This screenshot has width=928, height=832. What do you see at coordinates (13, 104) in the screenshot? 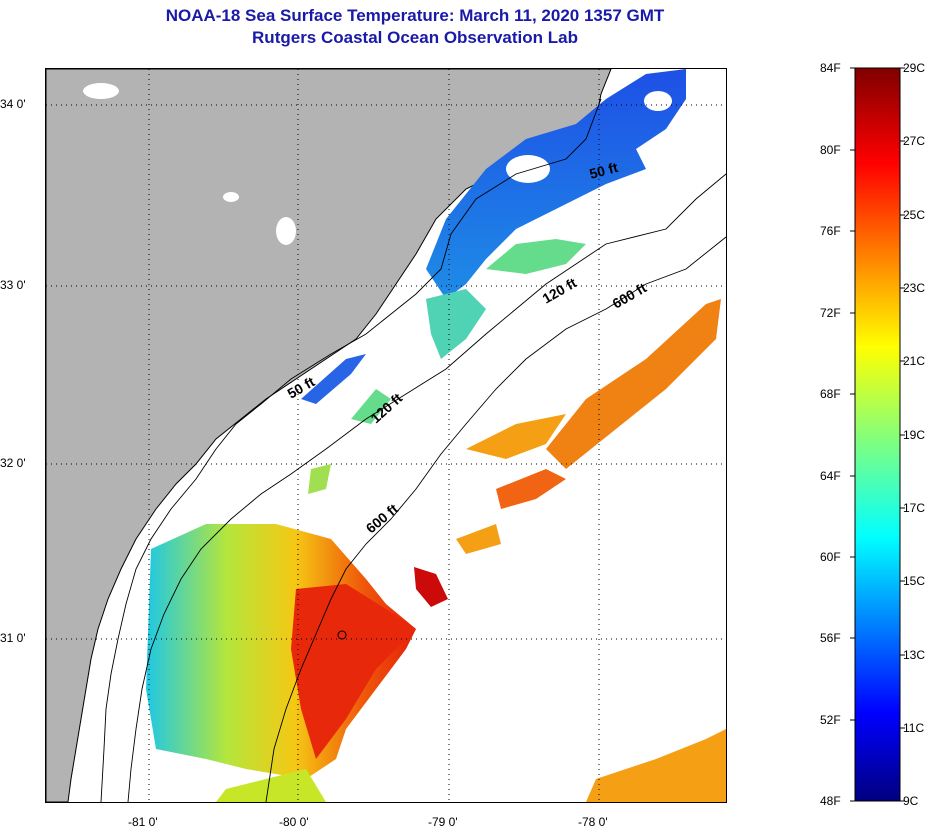
I see `lat-label-34: 34 0'` at bounding box center [13, 104].